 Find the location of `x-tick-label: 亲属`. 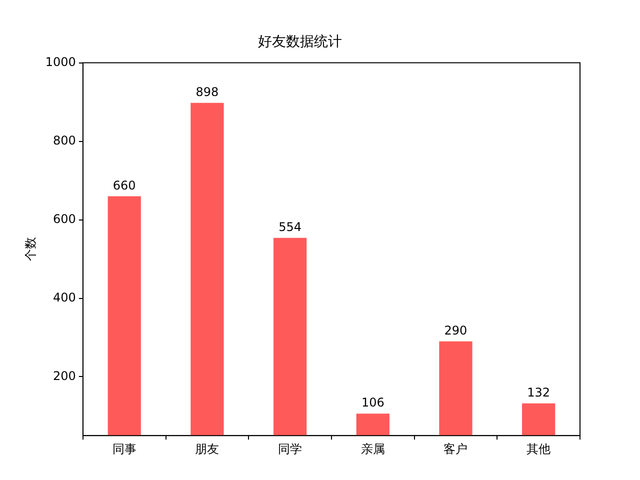

x-tick-label: 亲属 is located at coordinates (372, 449).